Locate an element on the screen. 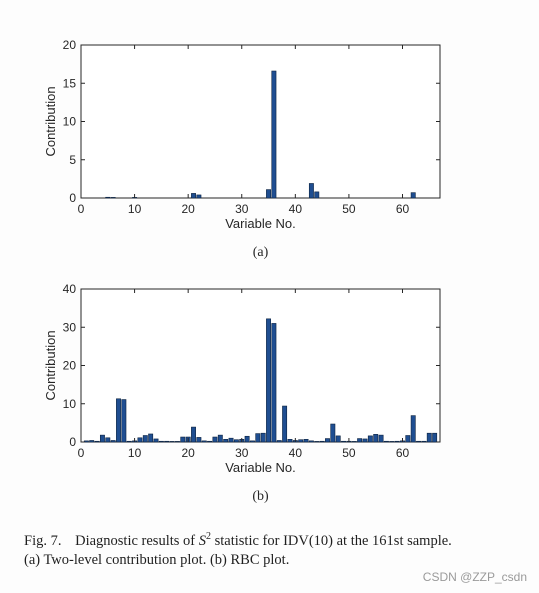 The image size is (539, 593). statistic-power: 2 is located at coordinates (208, 536).